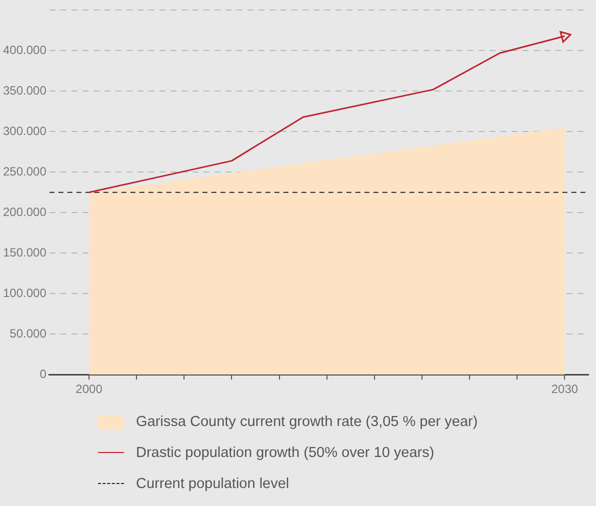  Describe the element at coordinates (24, 50) in the screenshot. I see `y-tick-label: 400.000` at that location.